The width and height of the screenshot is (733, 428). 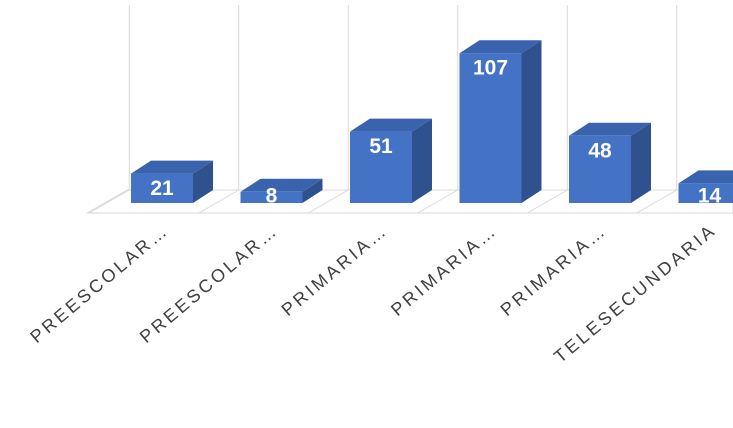 What do you see at coordinates (710, 196) in the screenshot?
I see `data-label: 14` at bounding box center [710, 196].